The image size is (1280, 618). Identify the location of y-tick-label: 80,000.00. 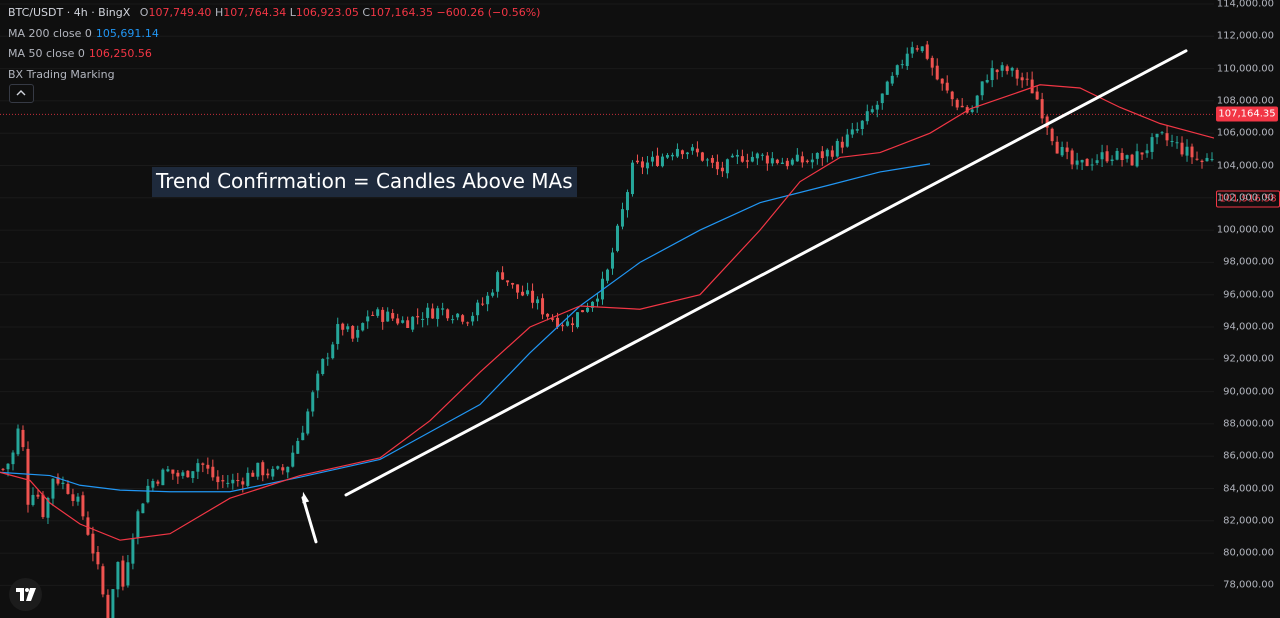
(1248, 553).